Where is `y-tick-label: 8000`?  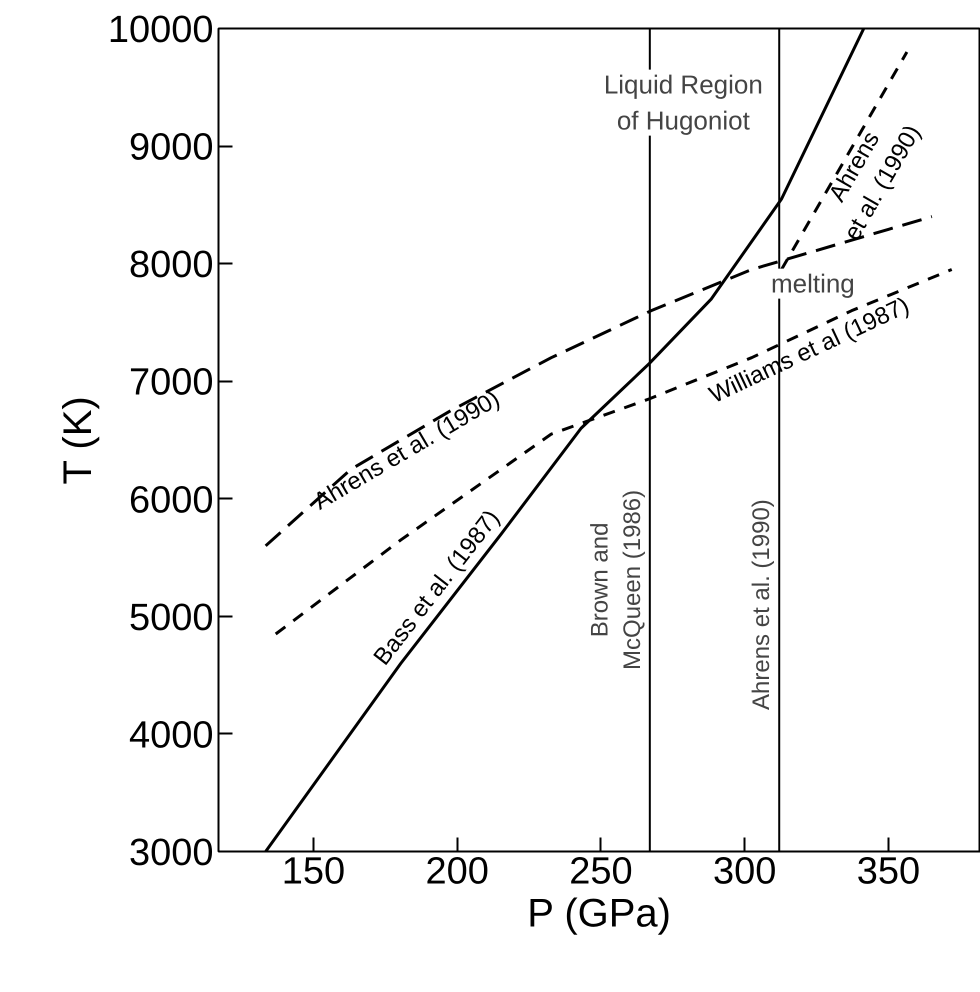 y-tick-label: 8000 is located at coordinates (171, 265).